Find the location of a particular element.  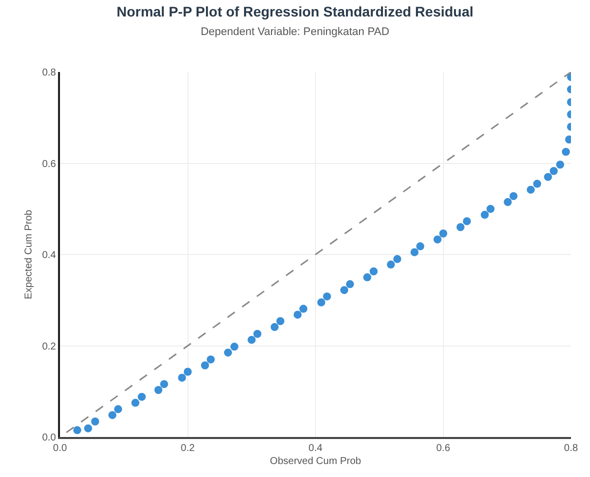

chart-subtitle: Dependent Variable: Peningkatan PAD is located at coordinates (295, 32).